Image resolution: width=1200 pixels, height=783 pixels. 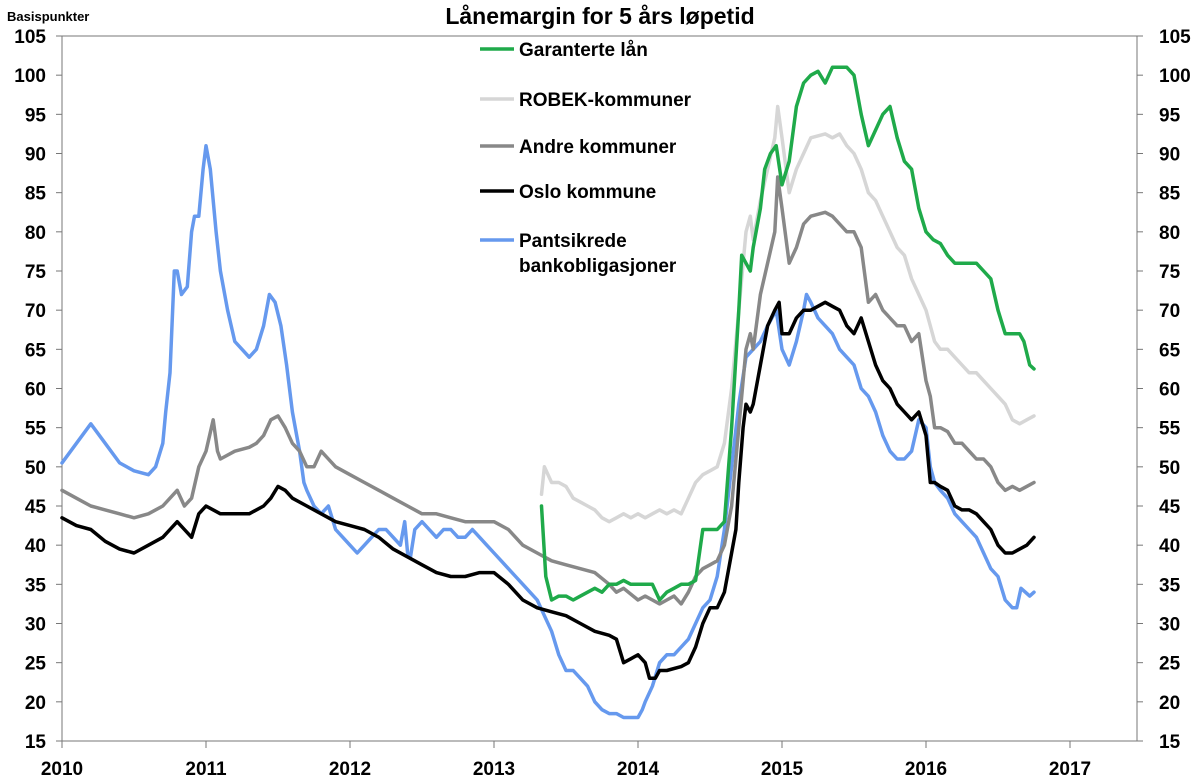 I want to click on y-tick-label-left: 35, so click(x=36, y=585).